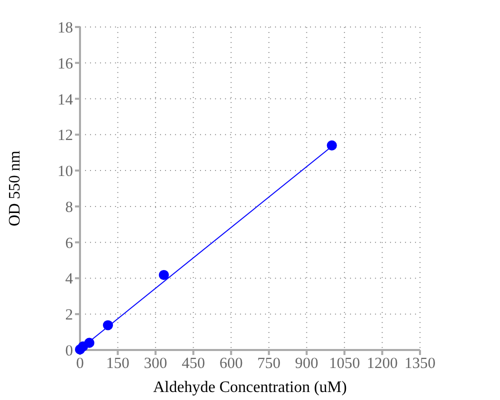  Describe the element at coordinates (66, 171) in the screenshot. I see `y-tick-label: 10` at that location.